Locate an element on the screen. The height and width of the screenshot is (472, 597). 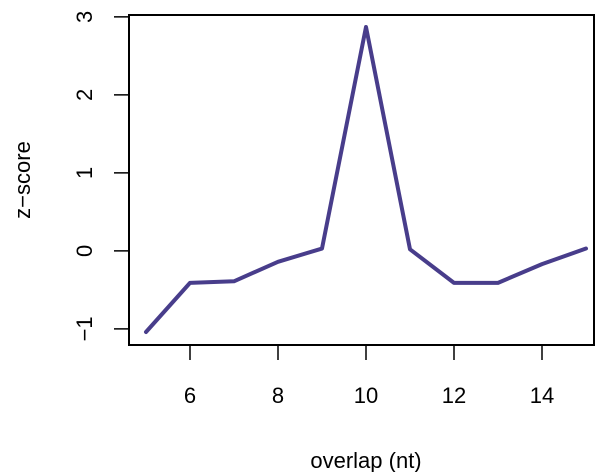
x-tick-label: 14 is located at coordinates (542, 395).